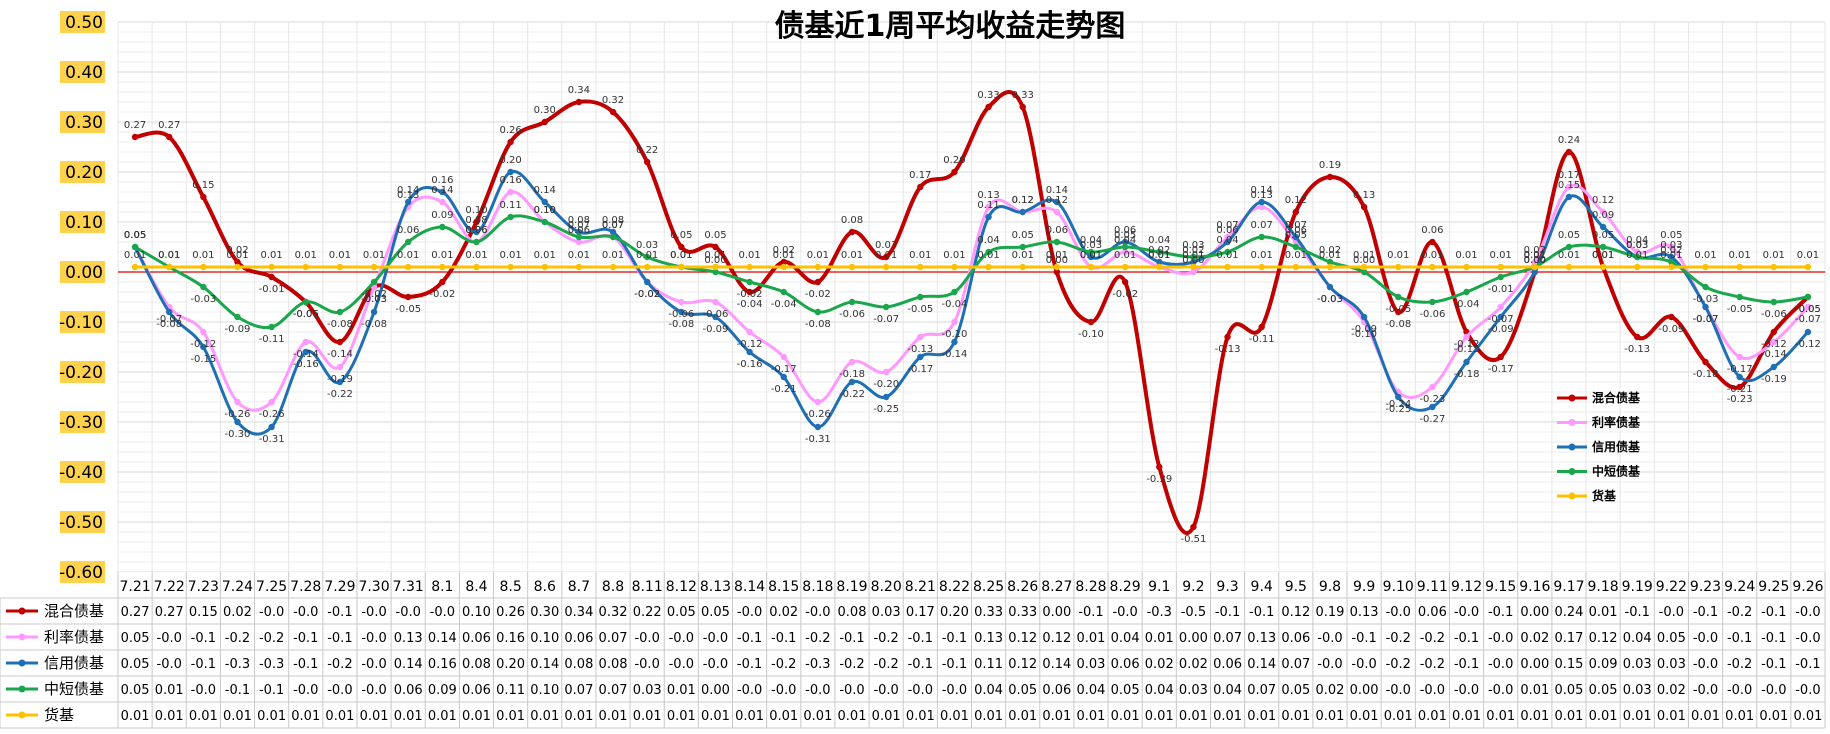 The height and width of the screenshot is (734, 1830). I want to click on table-row-marker, so click(22, 637).